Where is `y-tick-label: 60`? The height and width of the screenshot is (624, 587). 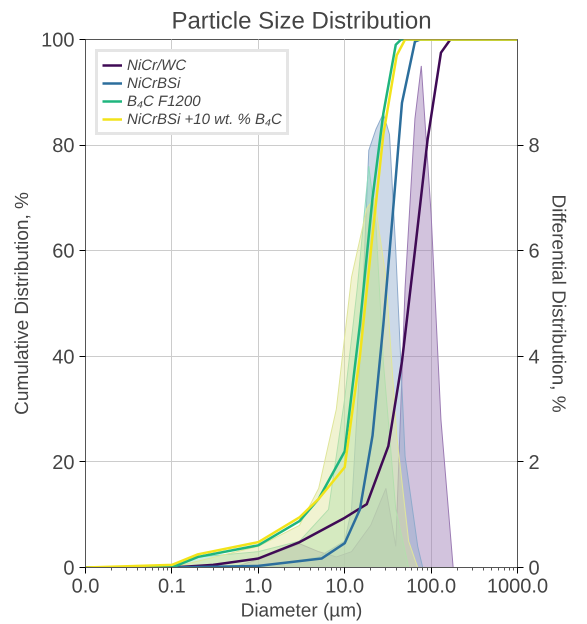 y-tick-label: 60 is located at coordinates (63, 251).